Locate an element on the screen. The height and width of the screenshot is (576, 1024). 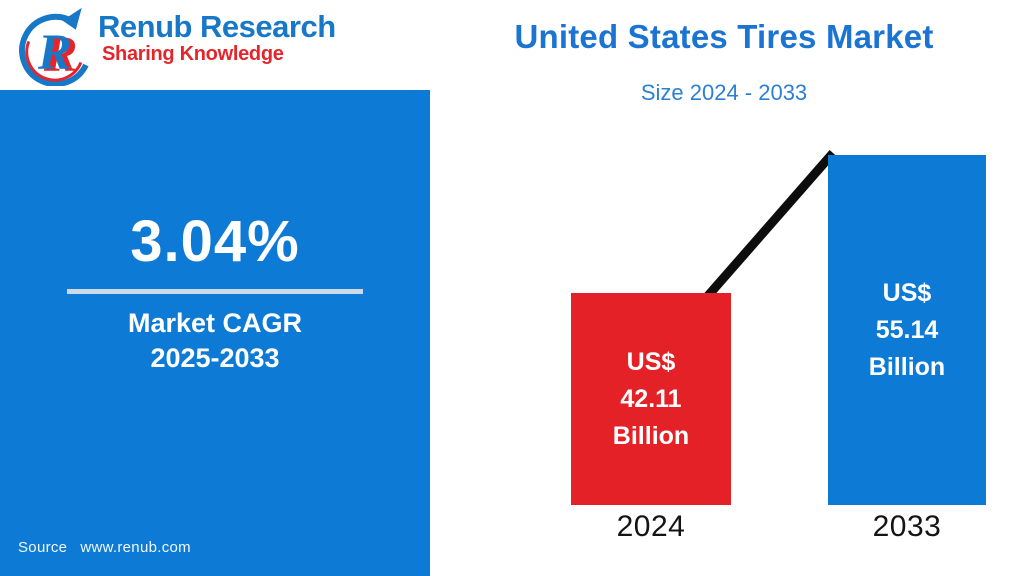
source-label: Source is located at coordinates (43, 547).